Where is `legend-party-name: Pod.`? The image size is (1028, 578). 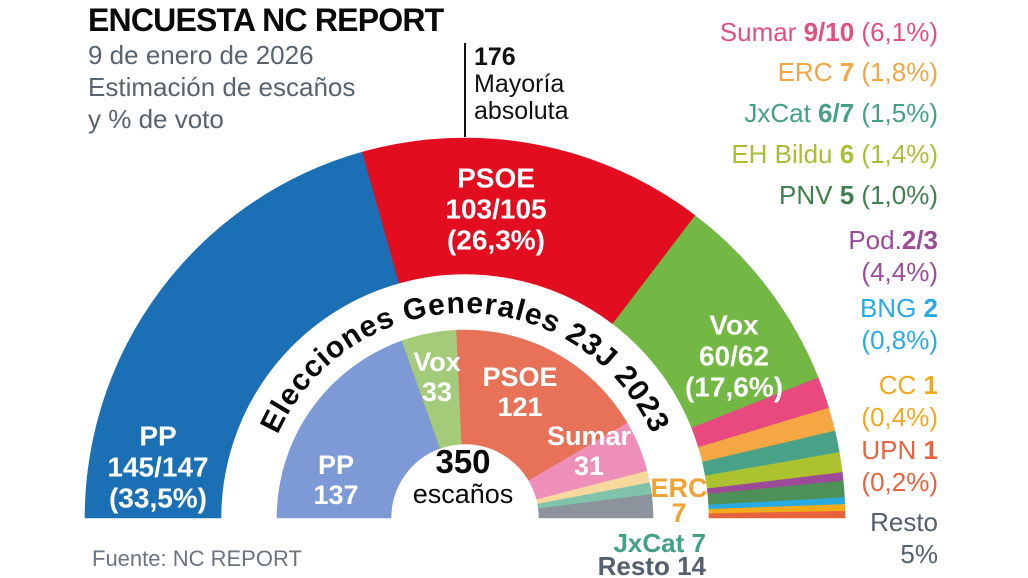 legend-party-name: Pod. is located at coordinates (875, 240).